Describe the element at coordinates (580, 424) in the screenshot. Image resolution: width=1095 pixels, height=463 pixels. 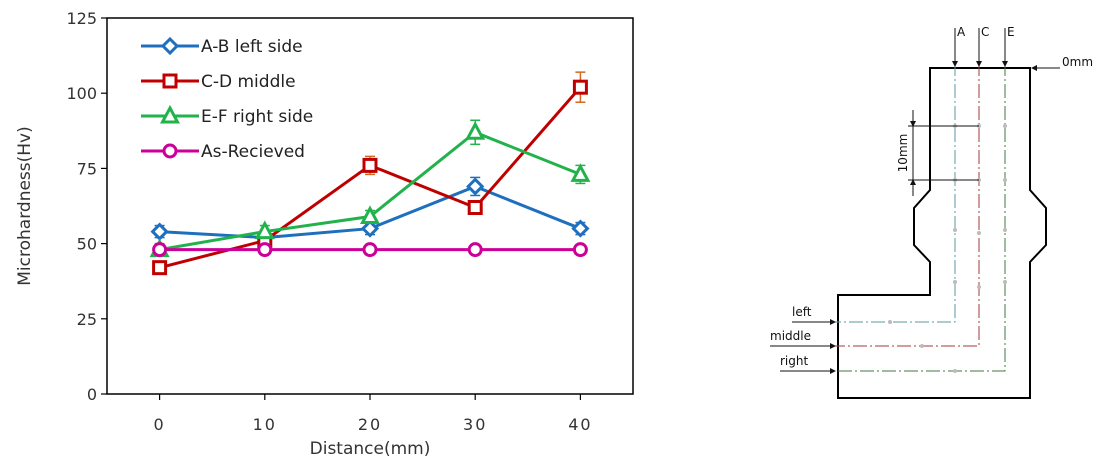
I see `x-tick-label: 40` at that location.